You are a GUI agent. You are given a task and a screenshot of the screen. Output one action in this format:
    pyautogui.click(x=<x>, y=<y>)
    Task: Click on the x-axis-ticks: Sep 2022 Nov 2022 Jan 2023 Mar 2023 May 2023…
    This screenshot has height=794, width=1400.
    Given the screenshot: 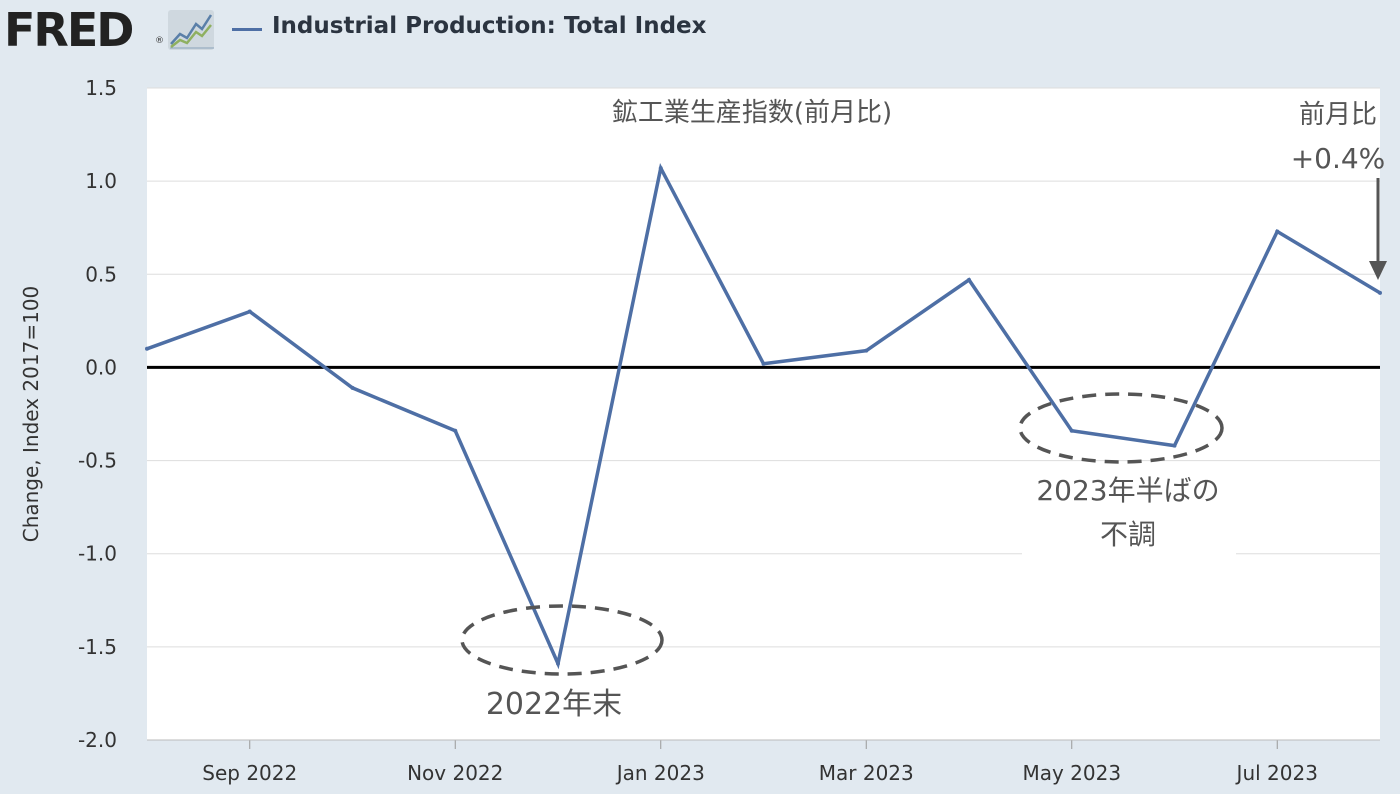 What is the action you would take?
    pyautogui.click(x=760, y=762)
    